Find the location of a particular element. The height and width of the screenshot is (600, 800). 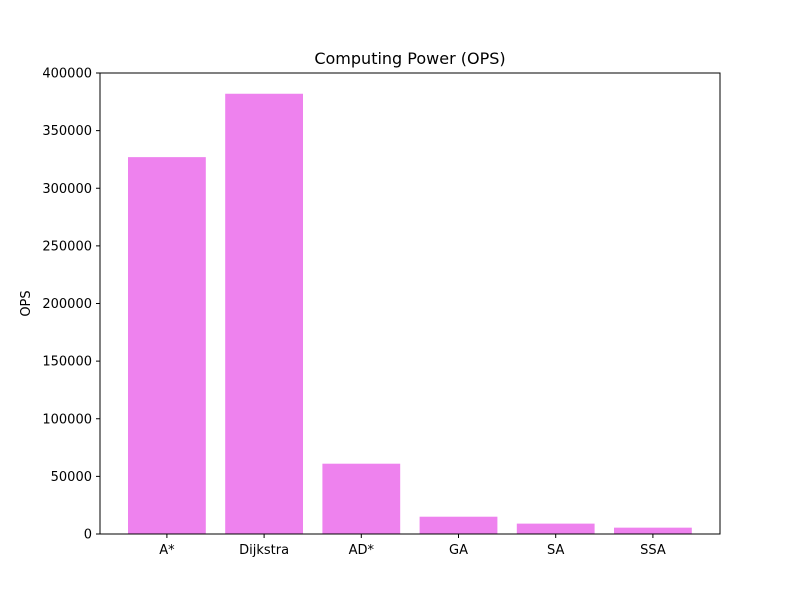

x-tick-label: AD* is located at coordinates (362, 550).